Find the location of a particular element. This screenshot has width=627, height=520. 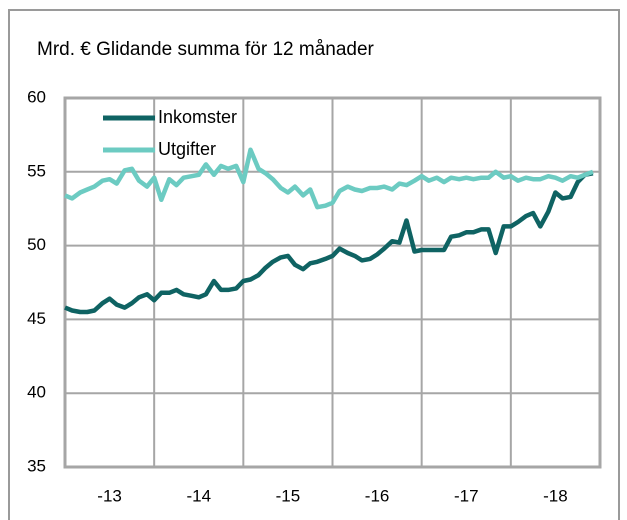

x-tick-label: -18 is located at coordinates (555, 495).